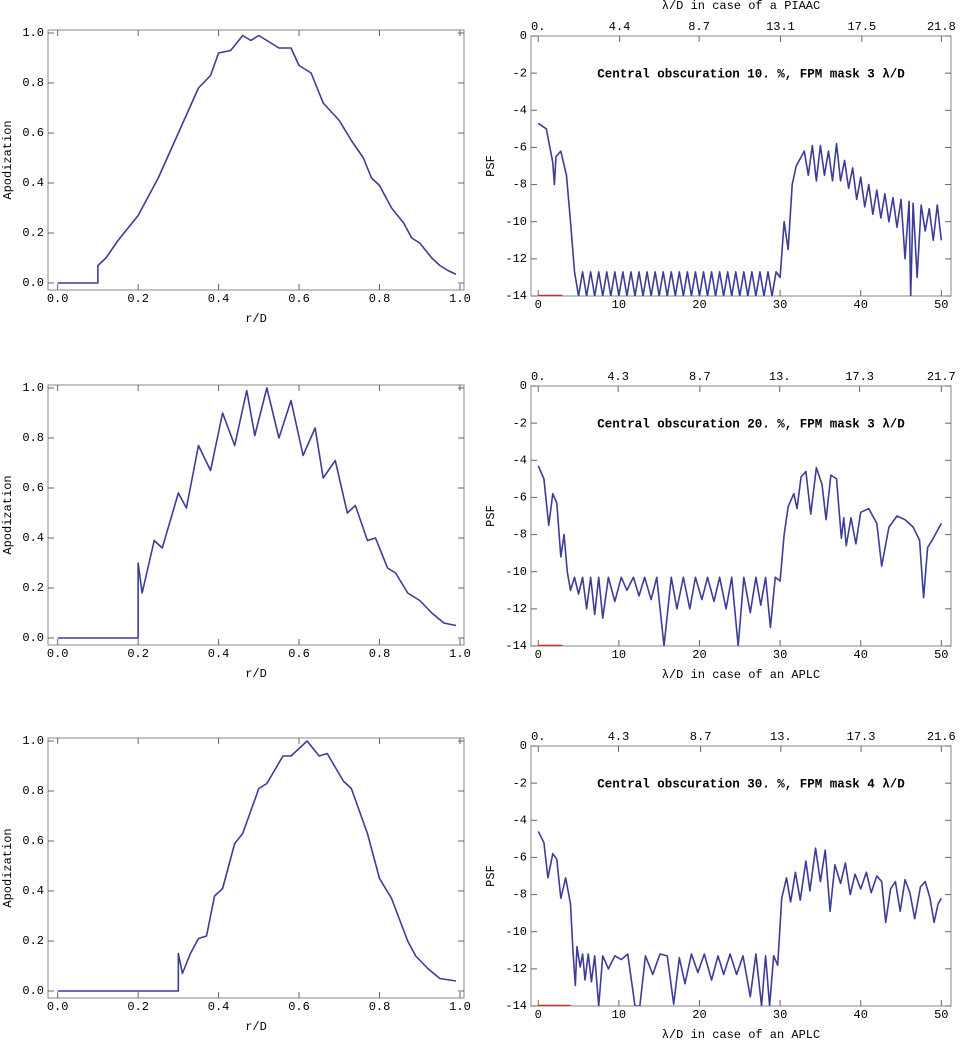 The image size is (969, 1044). What do you see at coordinates (219, 299) in the screenshot?
I see `x-tick-label: 0.4` at bounding box center [219, 299].